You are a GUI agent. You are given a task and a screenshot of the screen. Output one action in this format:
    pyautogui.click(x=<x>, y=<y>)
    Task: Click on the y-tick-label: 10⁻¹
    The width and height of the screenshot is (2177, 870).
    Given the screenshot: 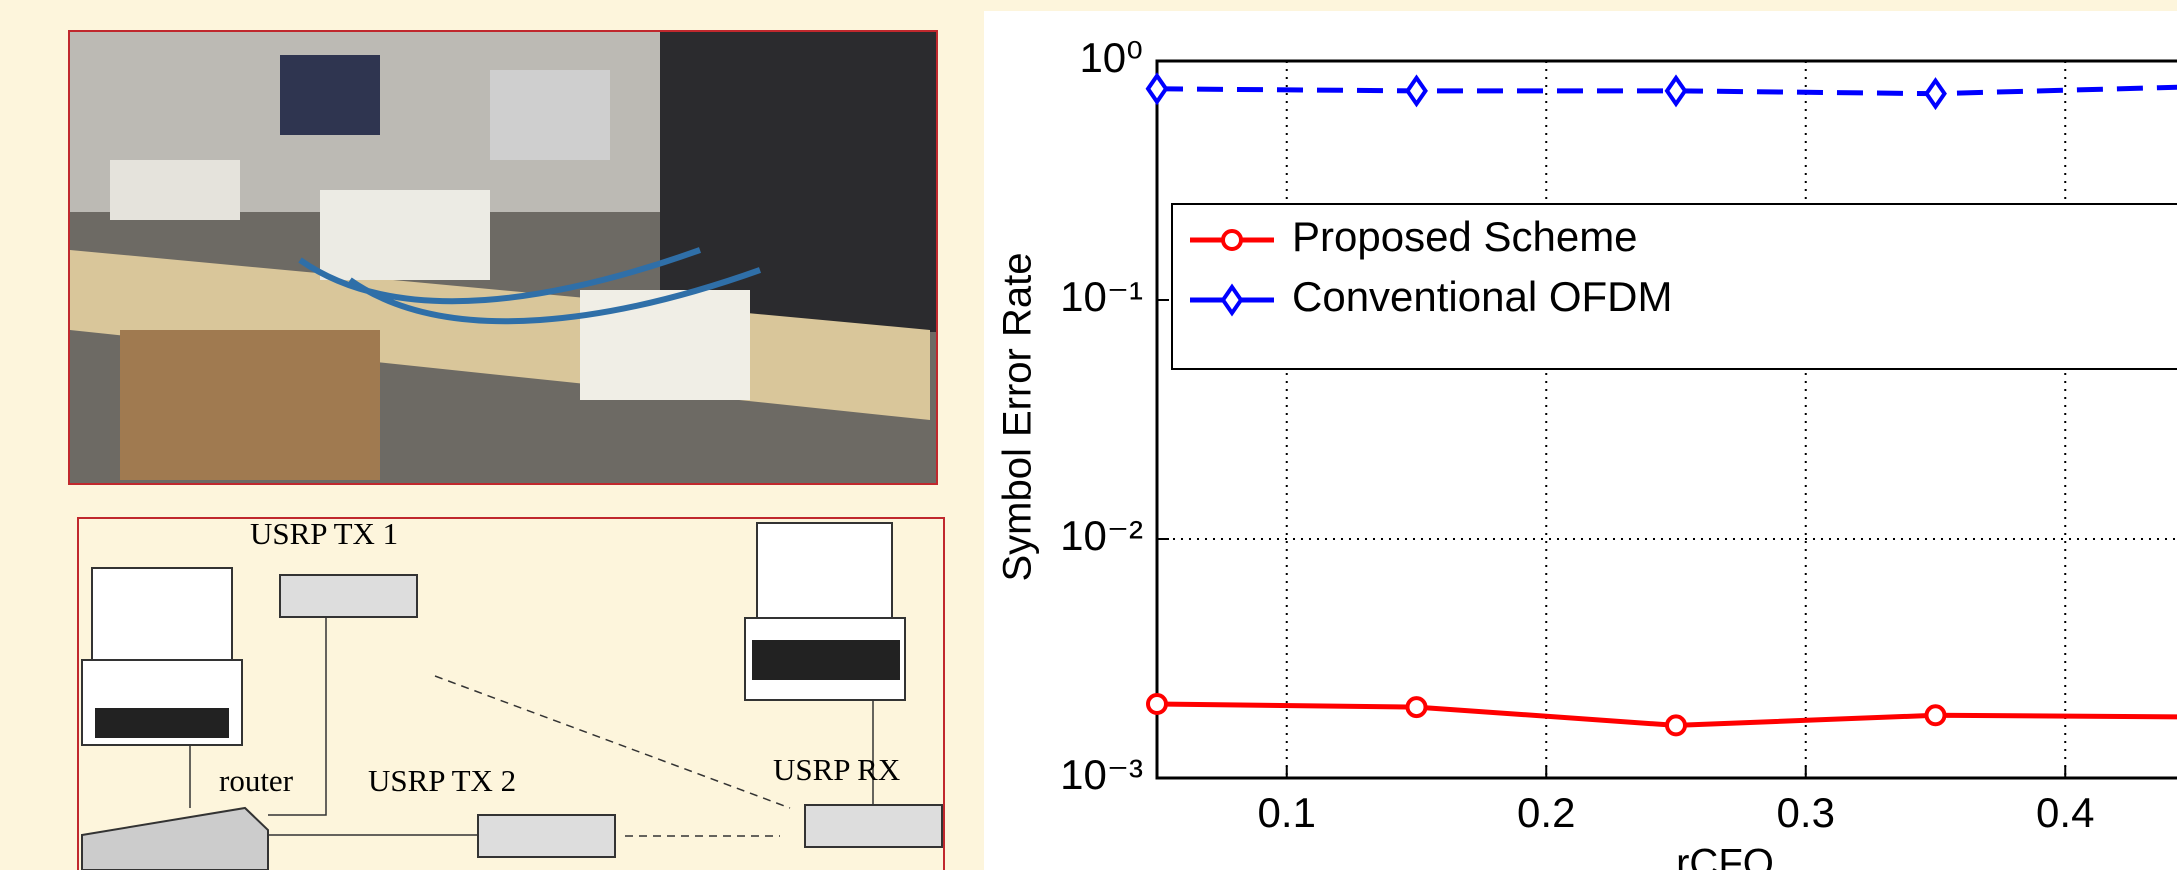 What is the action you would take?
    pyautogui.click(x=1101, y=296)
    